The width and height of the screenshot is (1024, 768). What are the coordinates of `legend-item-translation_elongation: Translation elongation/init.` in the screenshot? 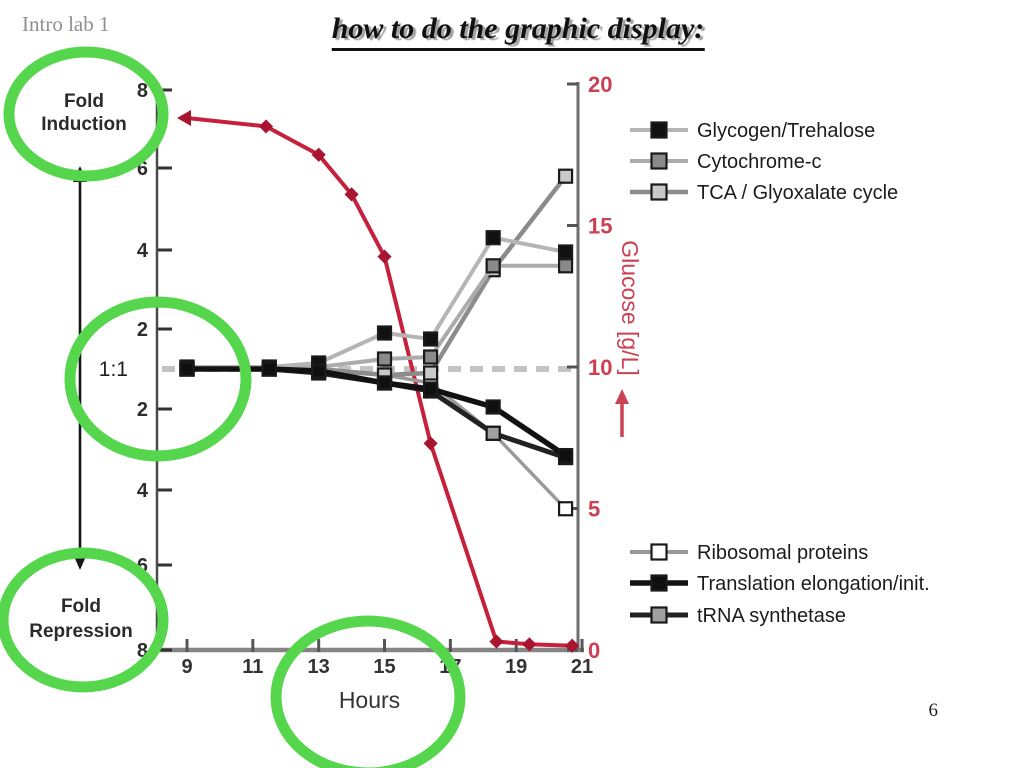 It's located at (780, 584).